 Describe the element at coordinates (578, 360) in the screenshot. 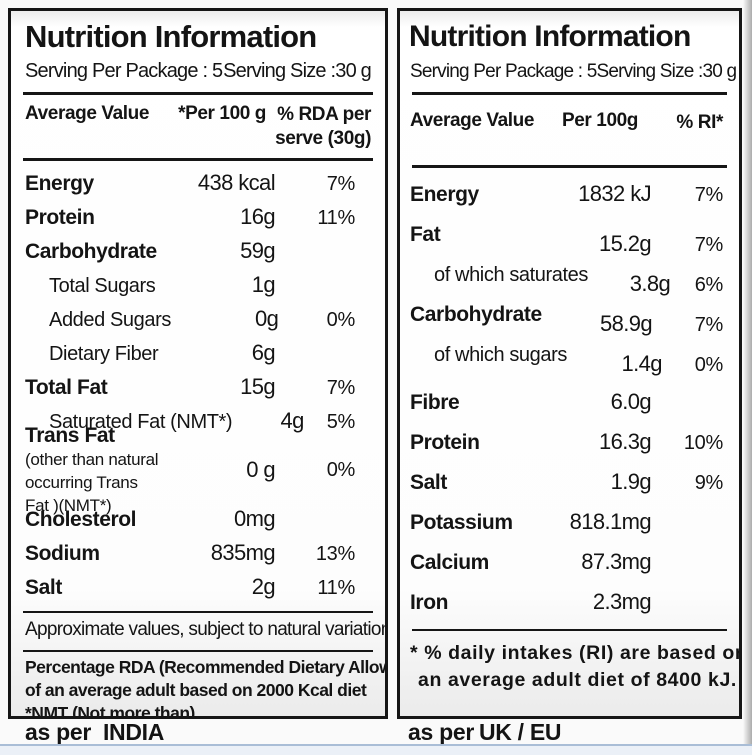

I see `row-of-which-sugars: of which sugars 1.4g 0%` at that location.